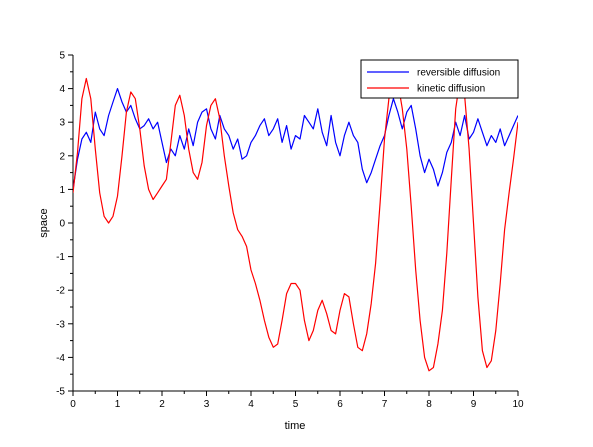 The width and height of the screenshot is (593, 447). I want to click on y-tick-label: 2, so click(62, 156).